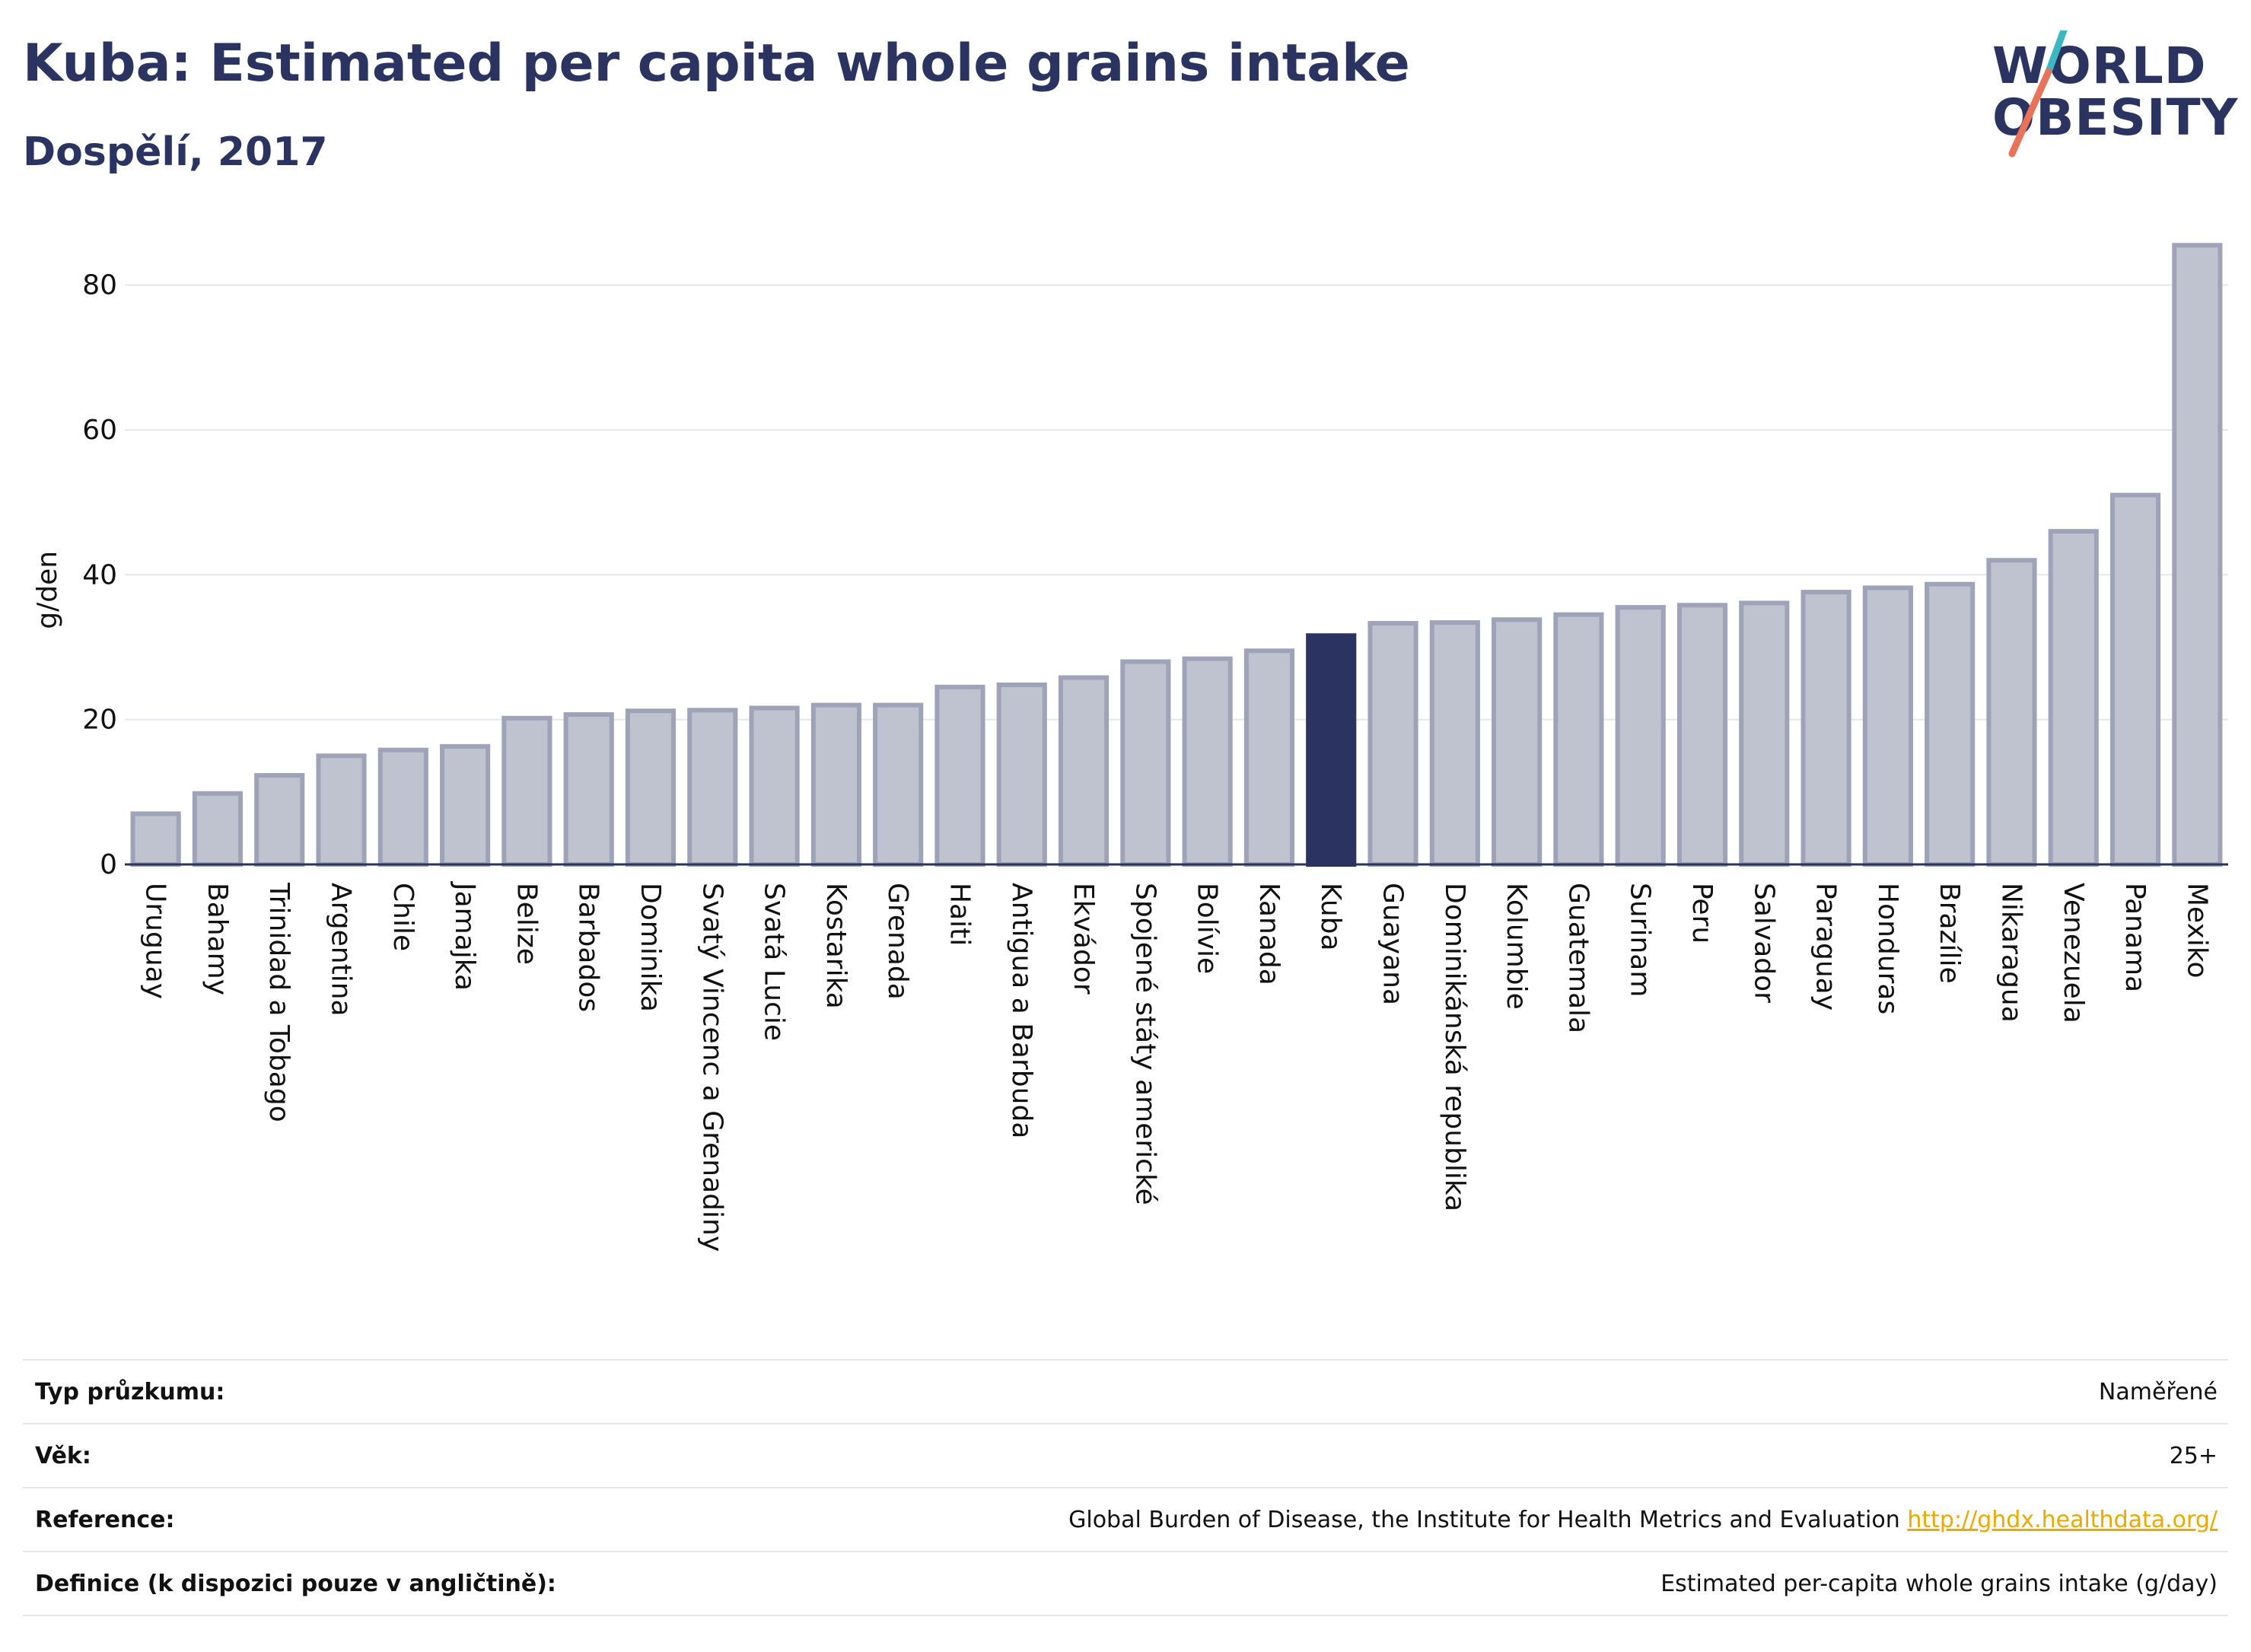 The image size is (2251, 1652). Describe the element at coordinates (2073, 953) in the screenshot. I see `x-tick-label: Venezuela` at that location.